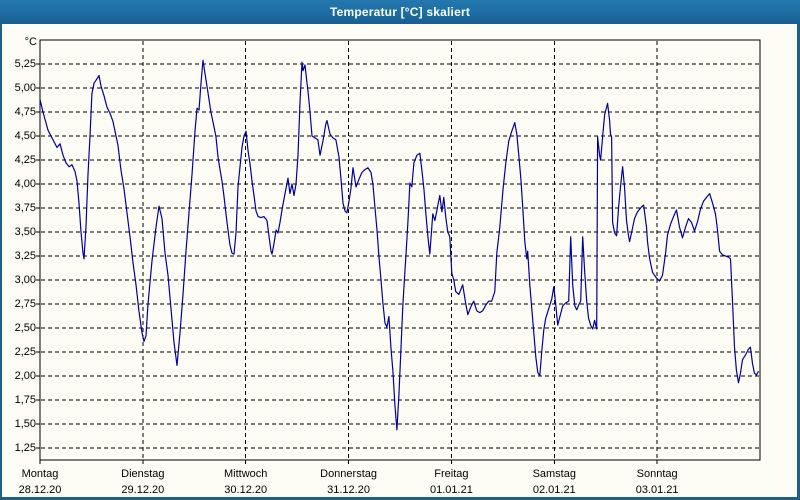 The width and height of the screenshot is (800, 500). What do you see at coordinates (451, 490) in the screenshot?
I see `x-tick-date-label: 01.01.21` at bounding box center [451, 490].